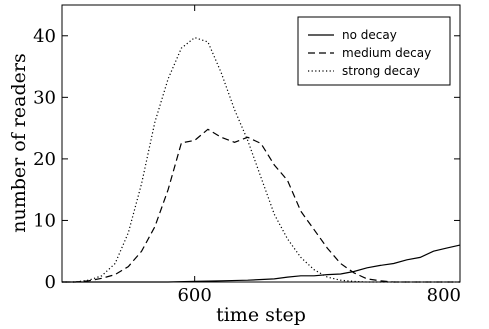 The height and width of the screenshot is (329, 489). I want to click on x-tick-label: 600, so click(194, 295).